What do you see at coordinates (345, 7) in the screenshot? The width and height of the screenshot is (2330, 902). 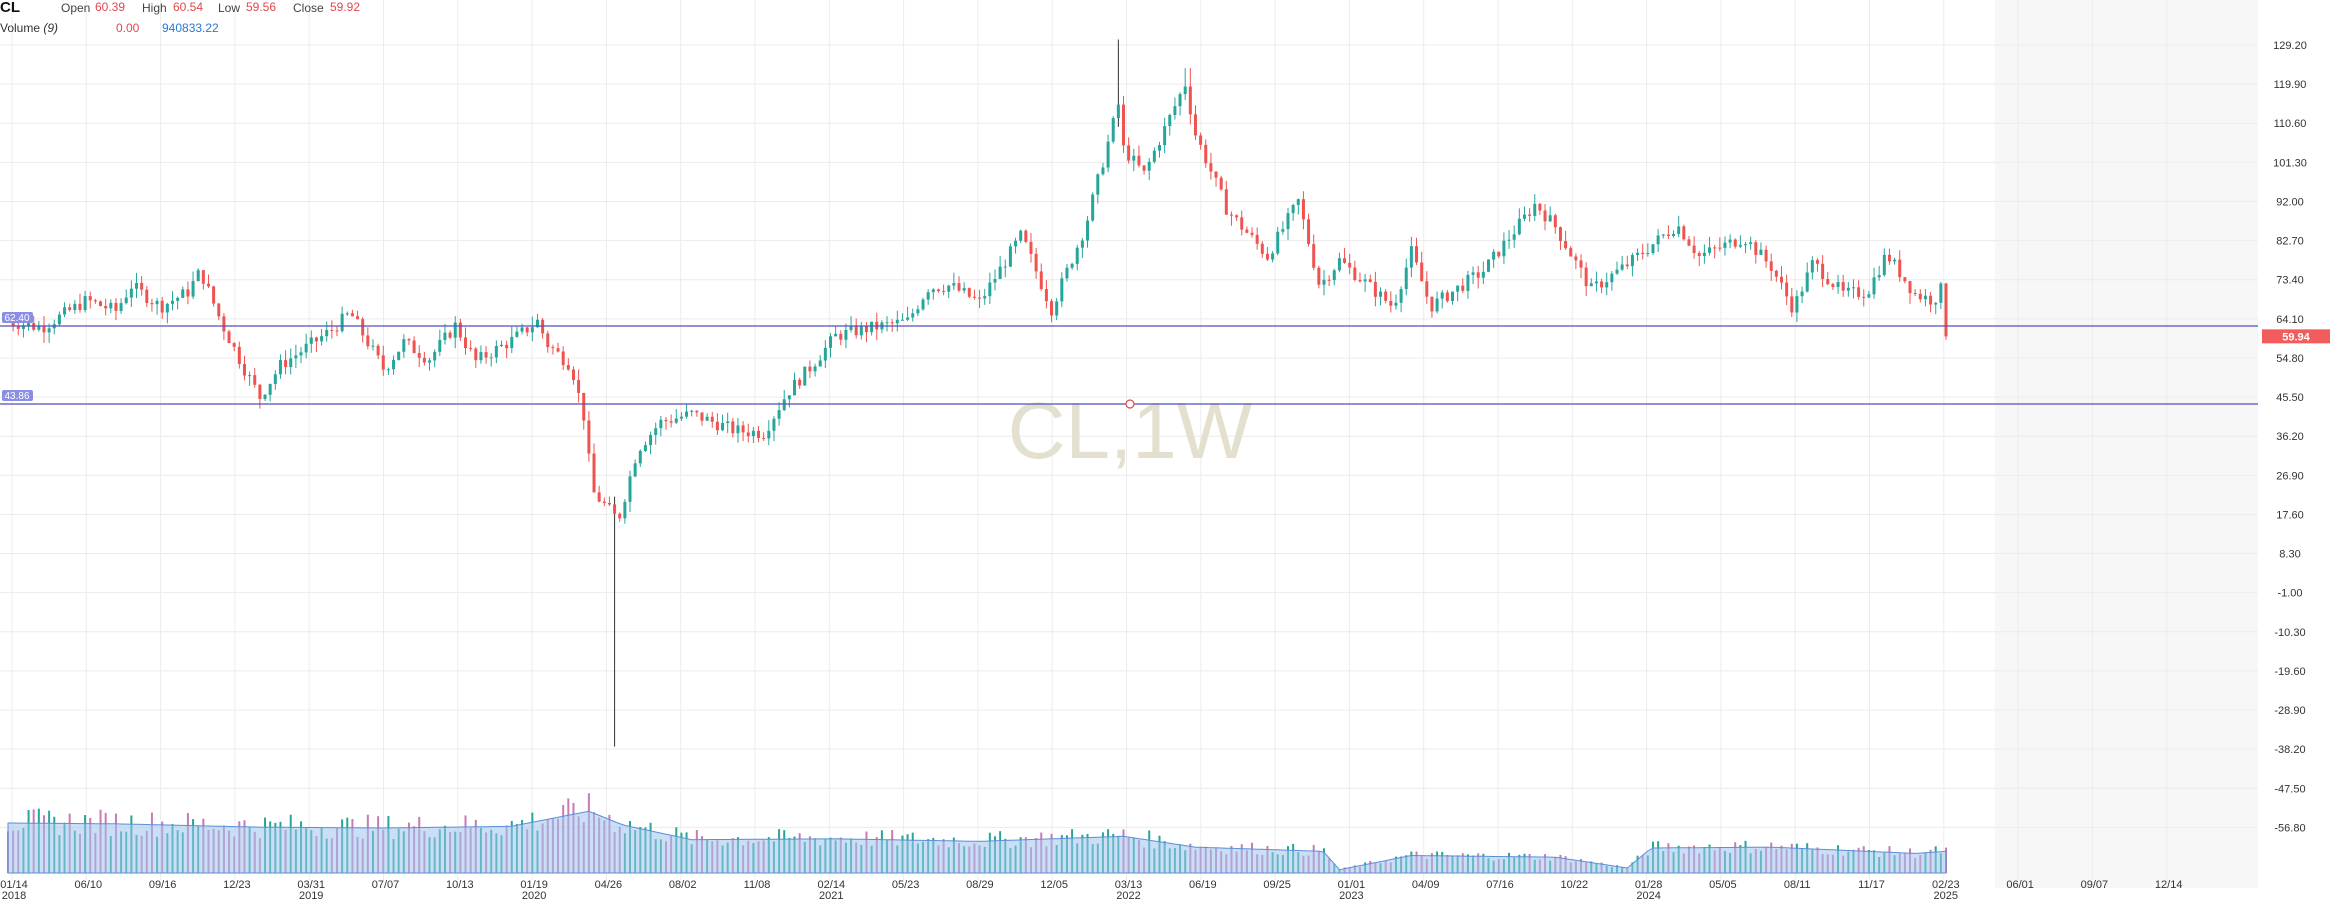 I see `close-value: 59.92` at bounding box center [345, 7].